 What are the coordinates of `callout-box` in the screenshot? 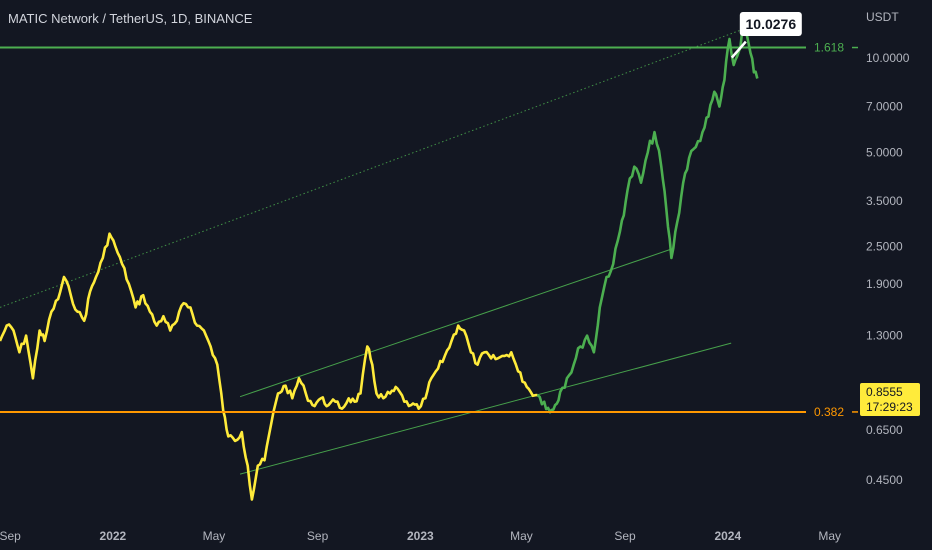 It's located at (770, 24).